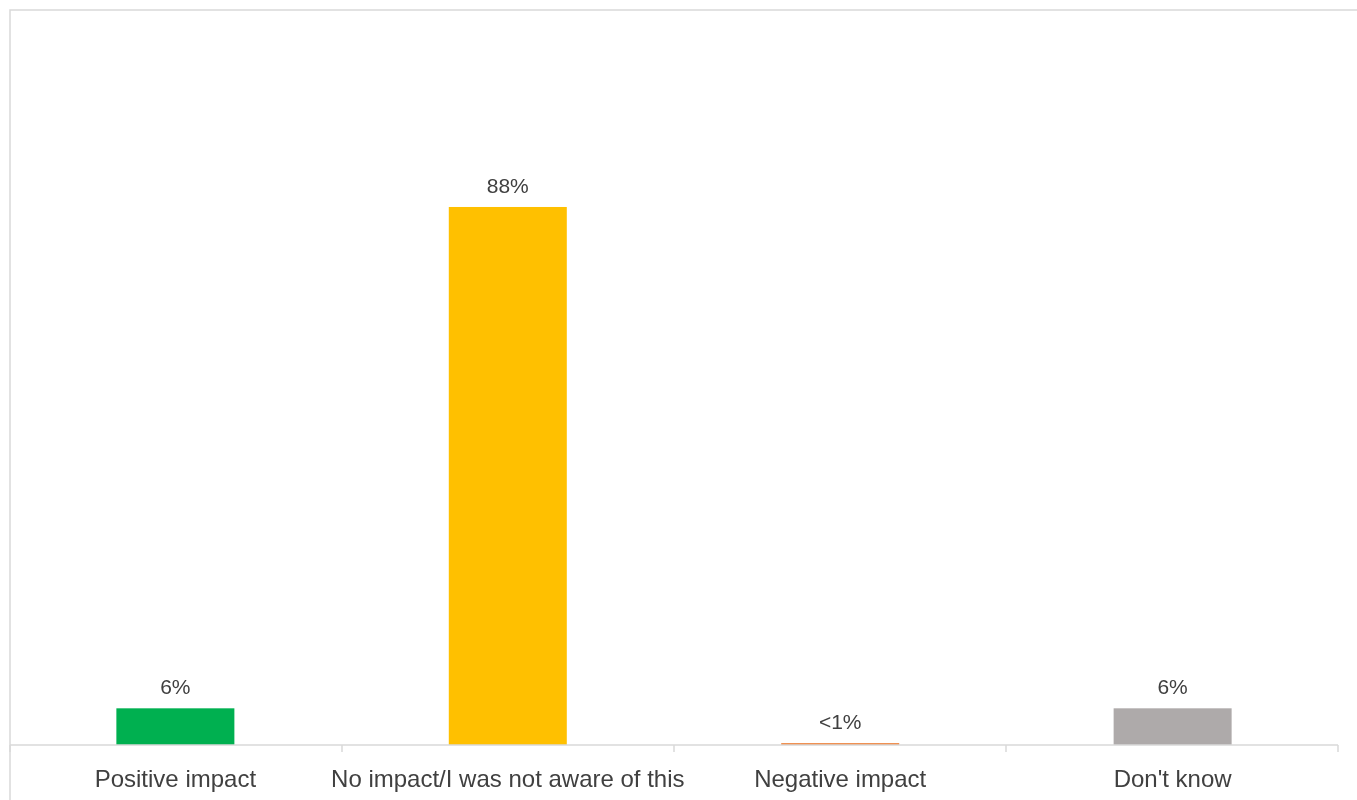 This screenshot has width=1357, height=800. I want to click on x-tick-label: No impact/I was not aware of this, so click(508, 778).